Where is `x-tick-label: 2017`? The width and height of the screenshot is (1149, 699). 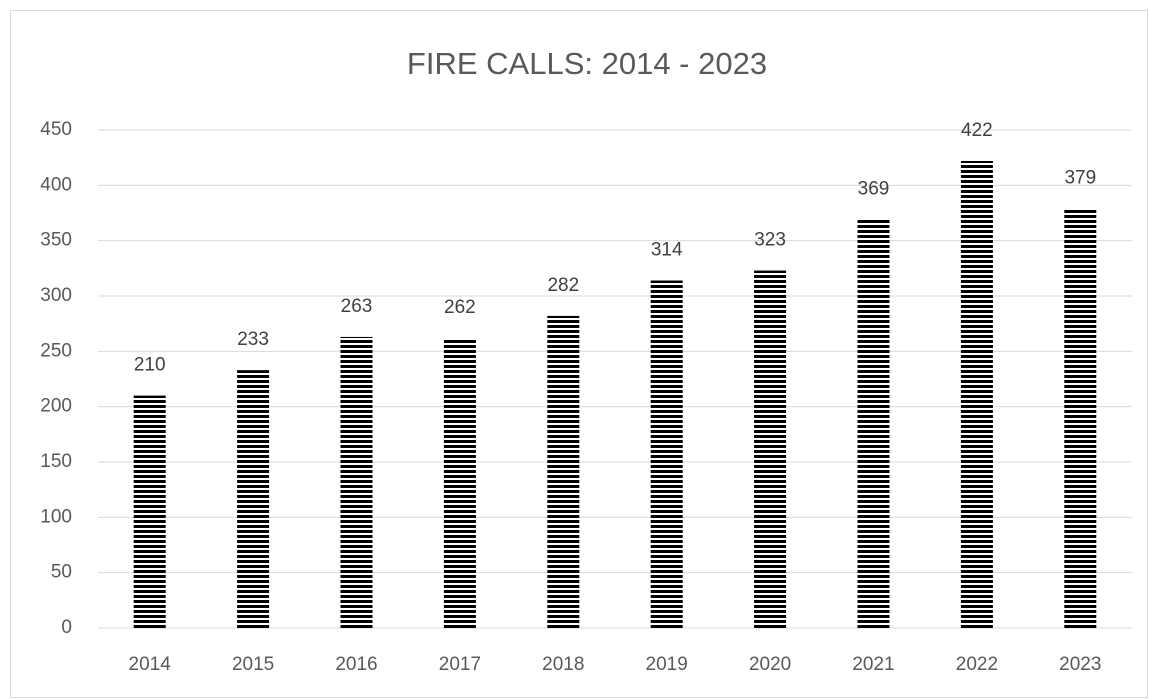 x-tick-label: 2017 is located at coordinates (460, 664).